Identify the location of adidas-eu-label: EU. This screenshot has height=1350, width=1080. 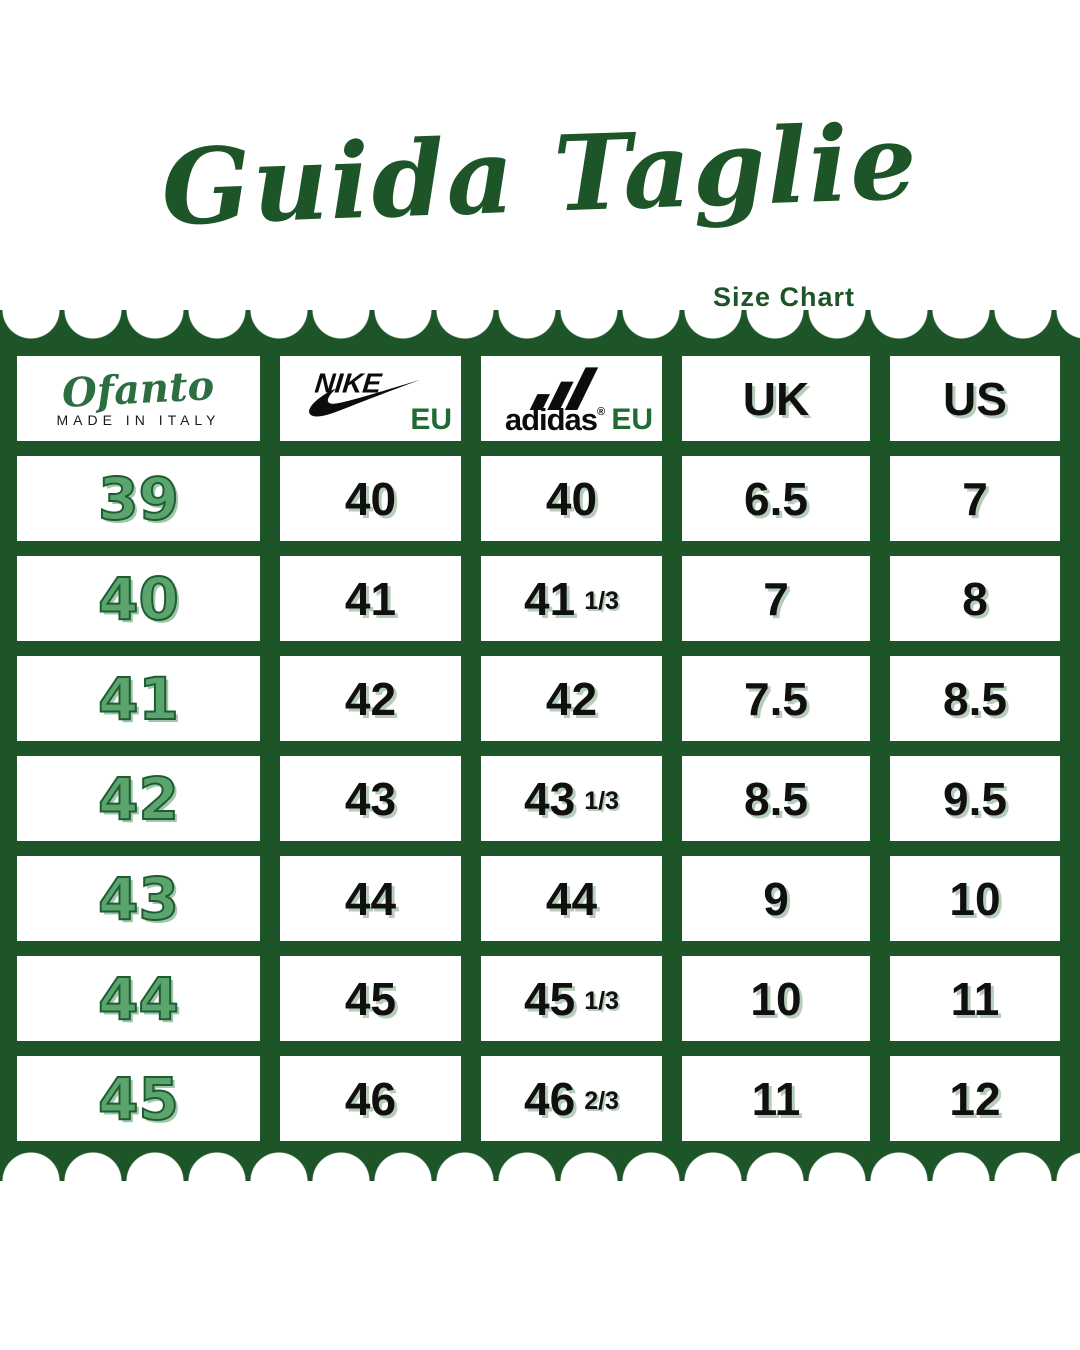
(632, 419).